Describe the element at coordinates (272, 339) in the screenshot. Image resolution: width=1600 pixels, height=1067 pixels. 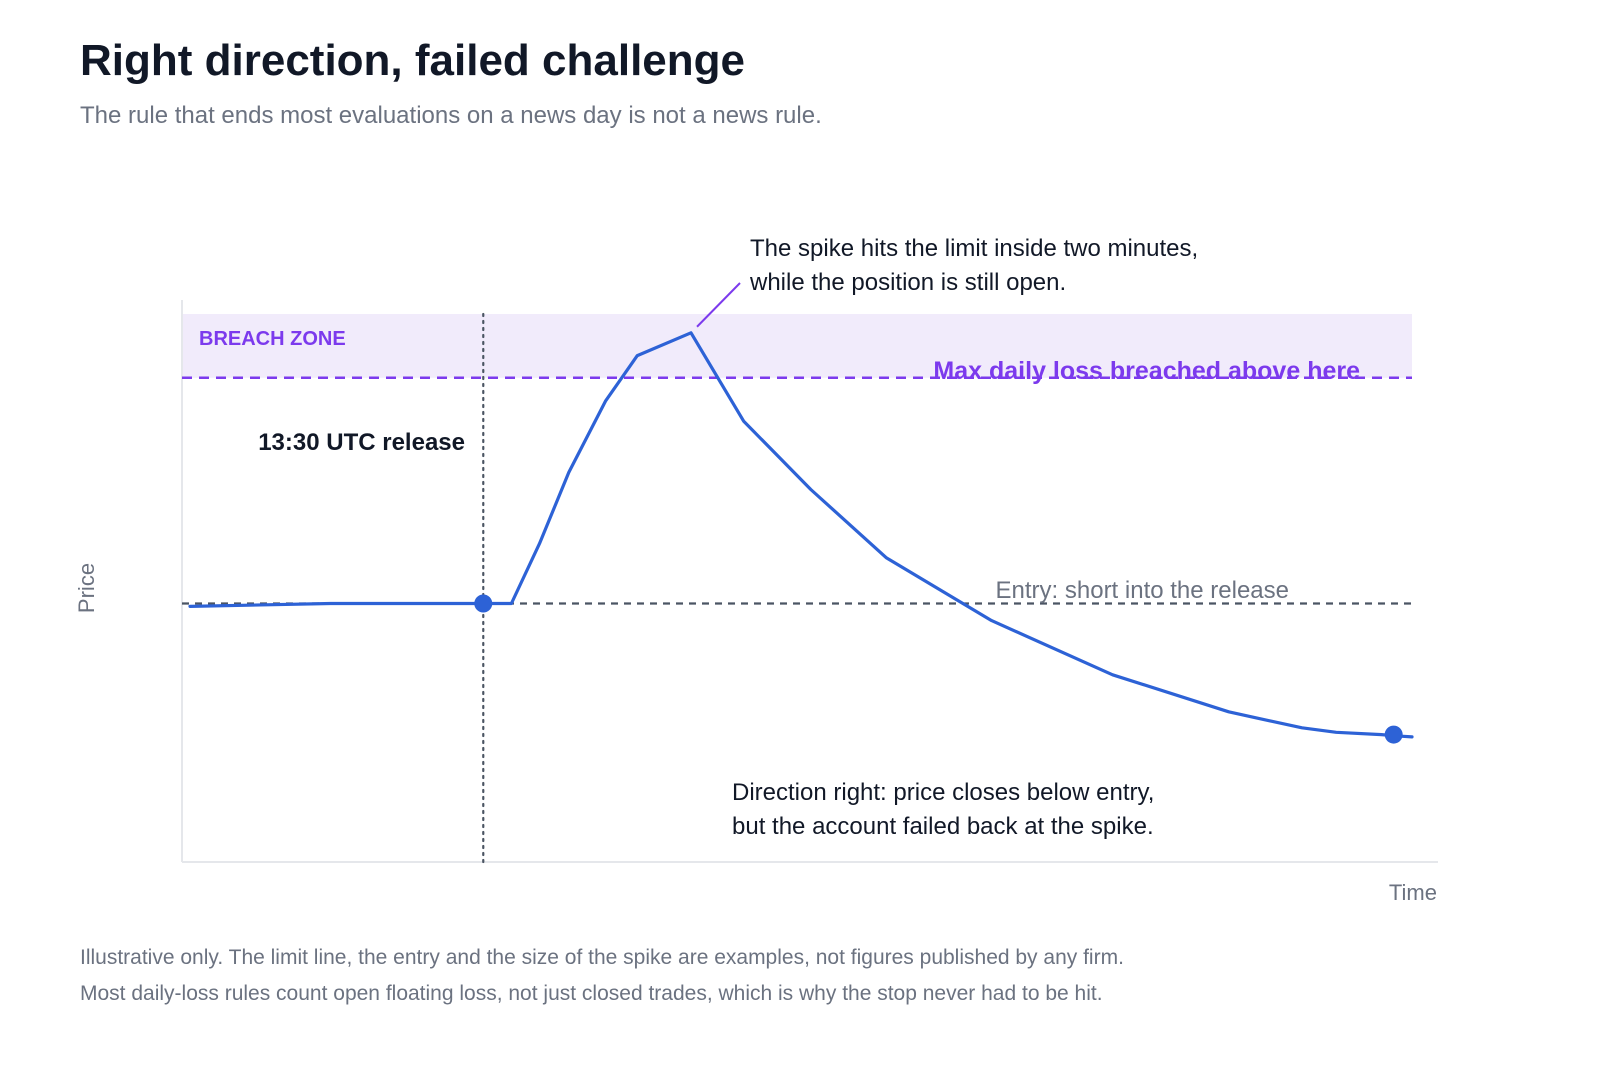
I see `breach-zone-label: BREACH ZONE` at that location.